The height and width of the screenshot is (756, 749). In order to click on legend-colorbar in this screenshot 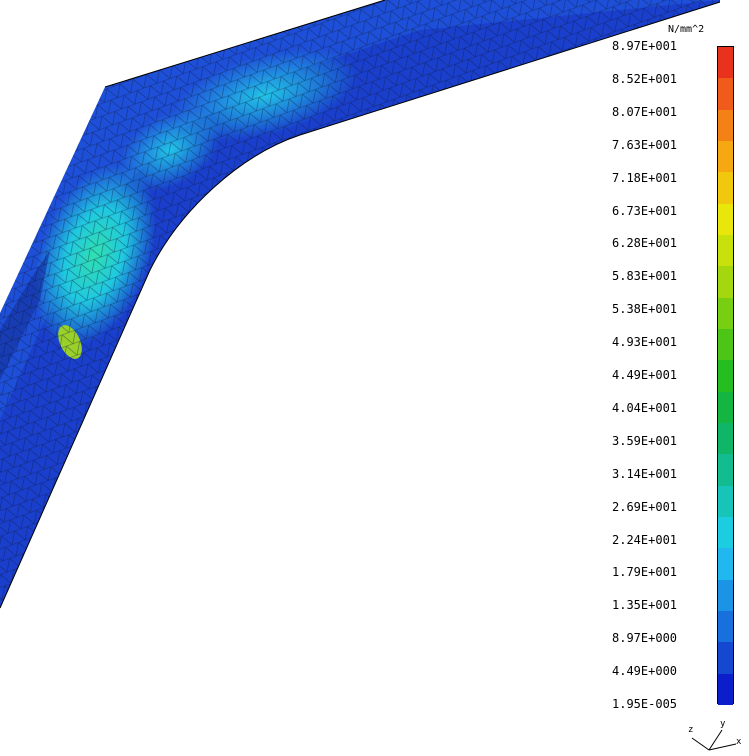, I will do `click(725, 376)`.